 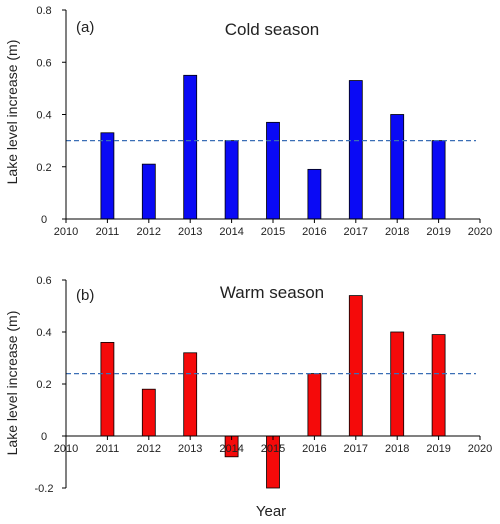 I want to click on y-tick-label-b-1: 0, so click(x=44, y=437).